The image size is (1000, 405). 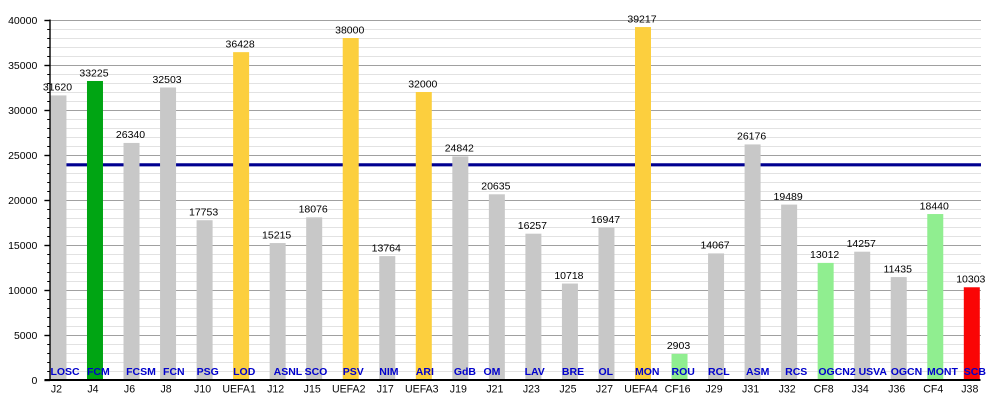 What do you see at coordinates (605, 220) in the screenshot?
I see `svg-text: 16947` at bounding box center [605, 220].